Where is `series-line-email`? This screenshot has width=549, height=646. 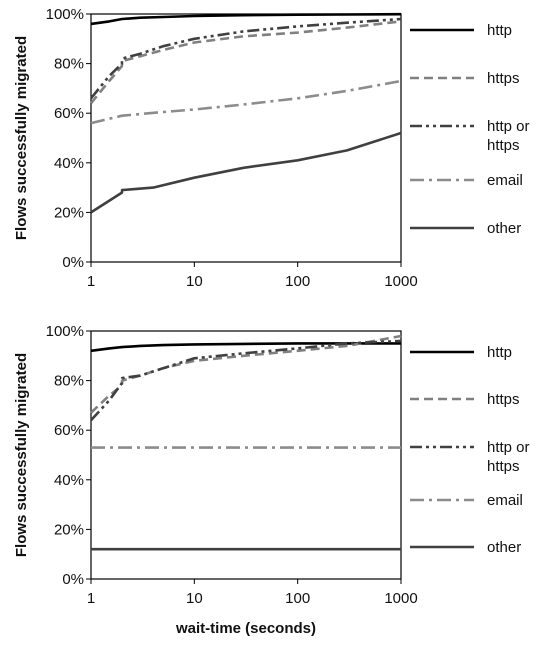
series-line-email is located at coordinates (246, 102).